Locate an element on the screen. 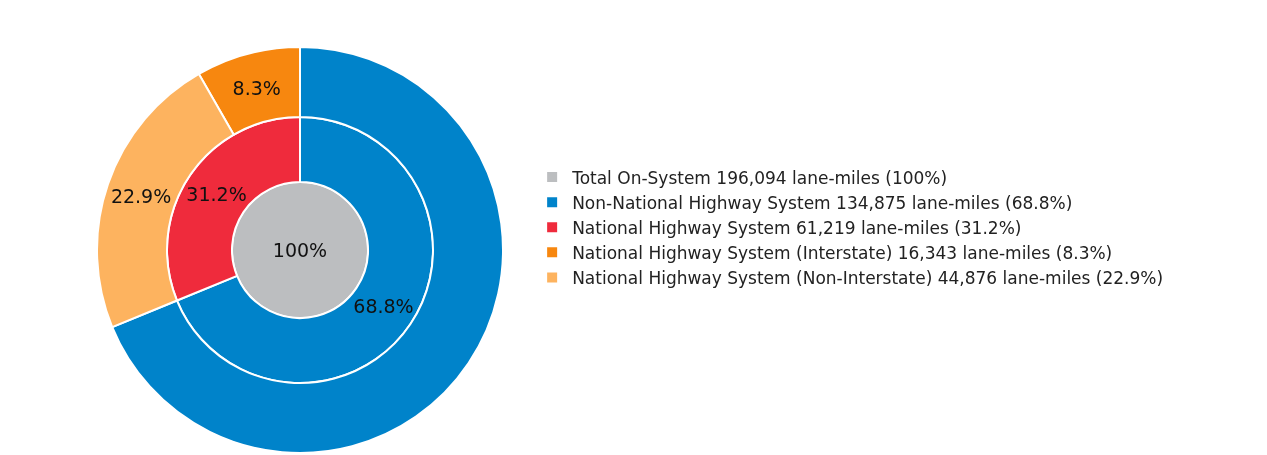 The height and width of the screenshot is (455, 1267). legend-label: Total On-System 196,094 lane-miles (100%) is located at coordinates (759, 177).